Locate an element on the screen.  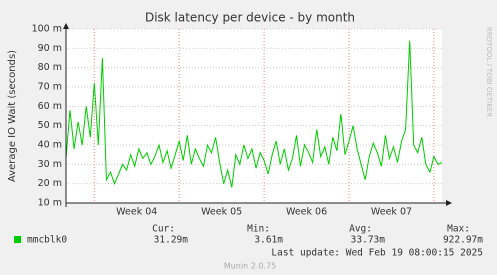
legend-stat-label: Min: is located at coordinates (258, 229).